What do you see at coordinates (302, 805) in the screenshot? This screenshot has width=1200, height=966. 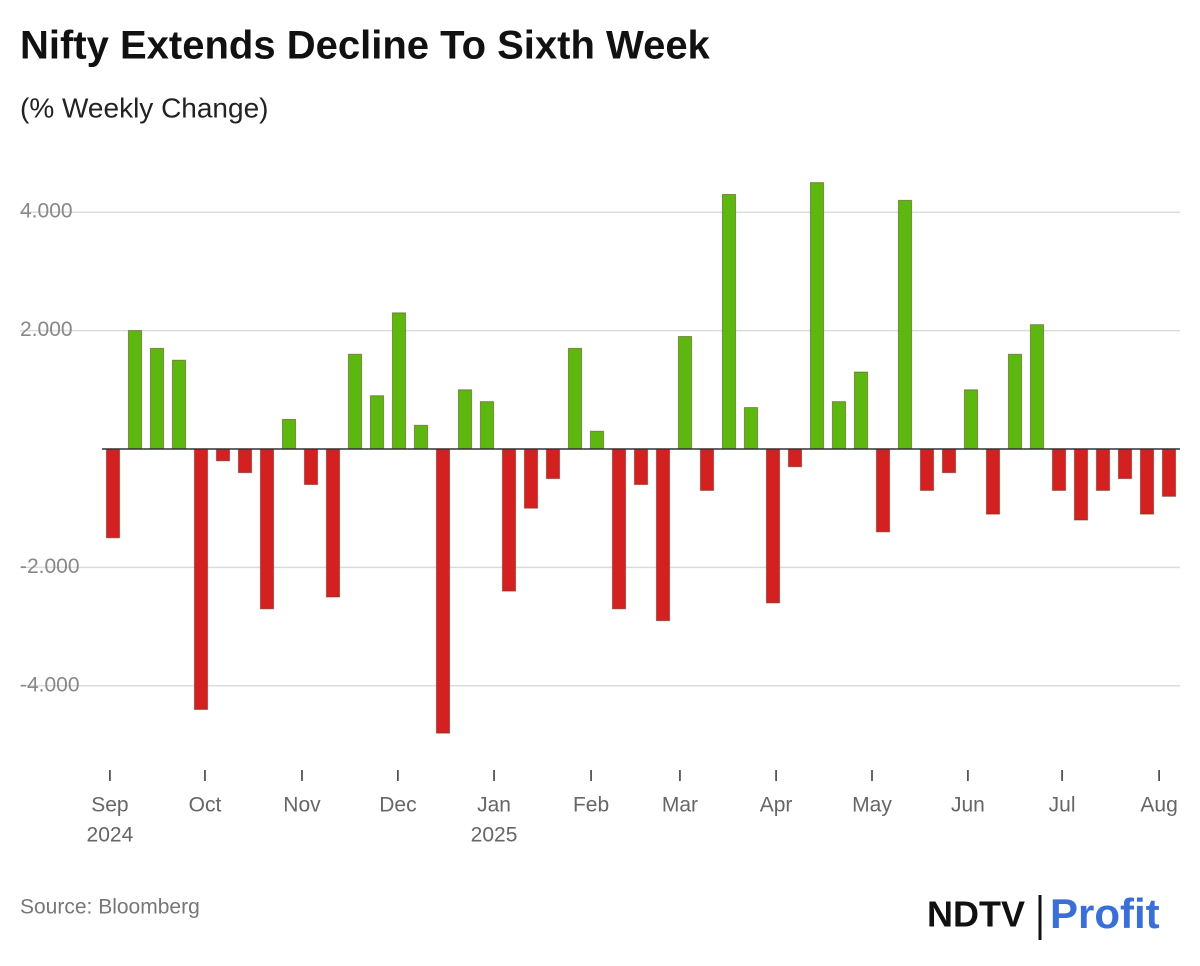 I see `x-tick-label: Nov` at bounding box center [302, 805].